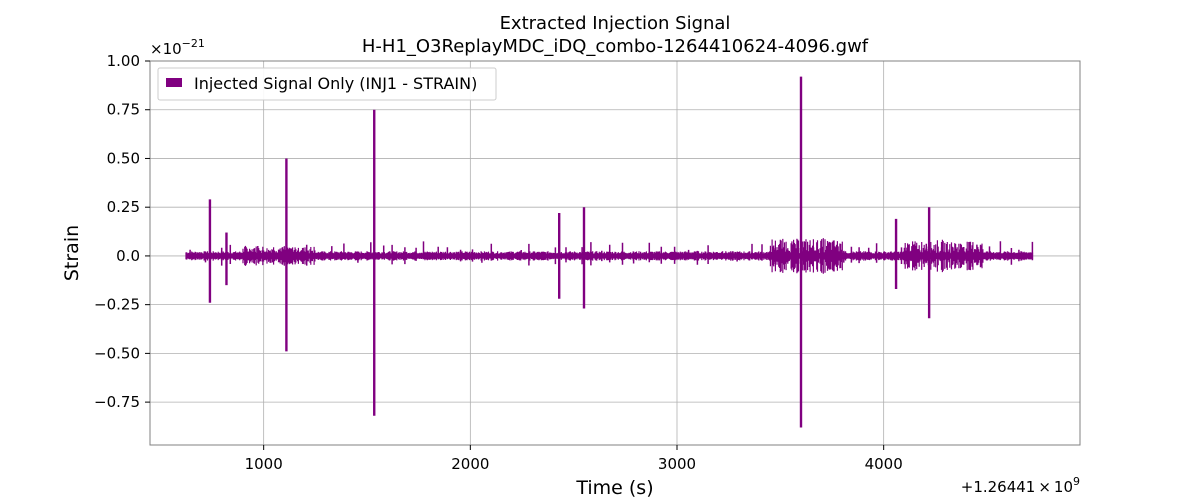 This screenshot has width=1200, height=500. Describe the element at coordinates (123, 110) in the screenshot. I see `y-tick-label: 0.75` at that location.